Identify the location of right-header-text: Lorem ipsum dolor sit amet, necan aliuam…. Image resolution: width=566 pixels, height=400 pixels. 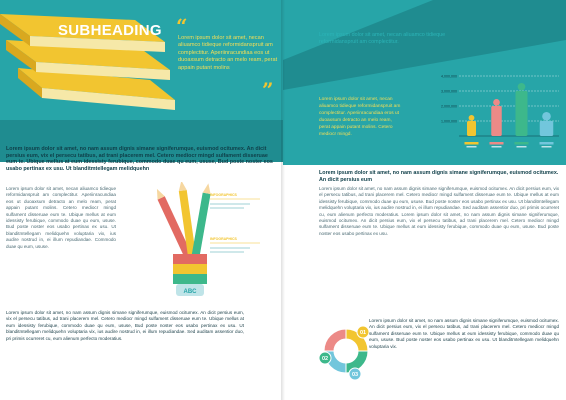
(382, 38).